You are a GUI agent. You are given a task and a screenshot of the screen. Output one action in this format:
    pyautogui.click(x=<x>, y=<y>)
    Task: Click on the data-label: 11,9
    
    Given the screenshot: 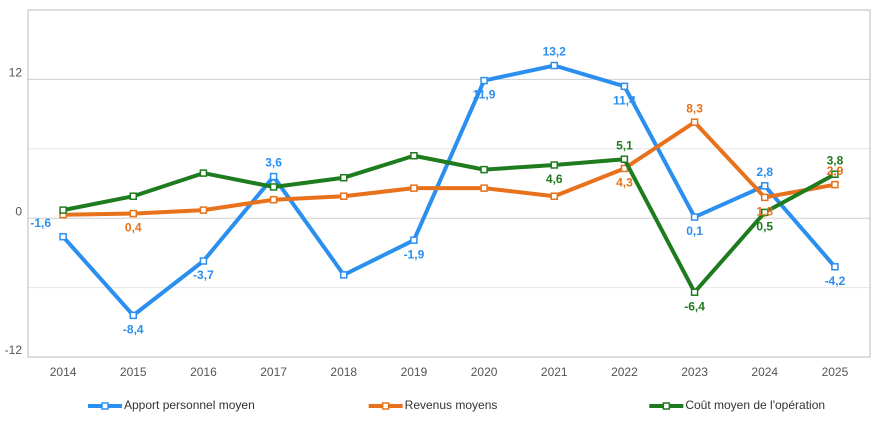 What is the action you would take?
    pyautogui.click(x=484, y=95)
    